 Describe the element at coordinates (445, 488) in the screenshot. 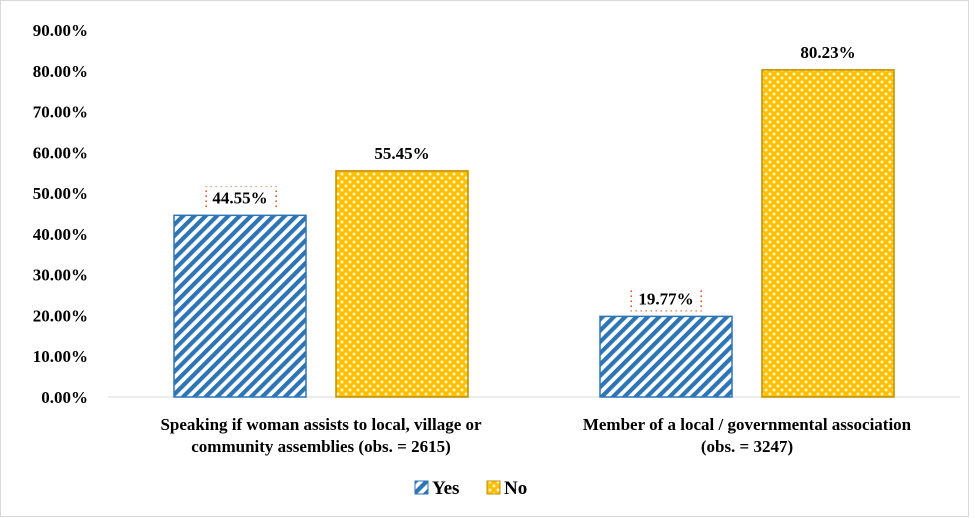

I see `legend-label-yes: Yes` at that location.